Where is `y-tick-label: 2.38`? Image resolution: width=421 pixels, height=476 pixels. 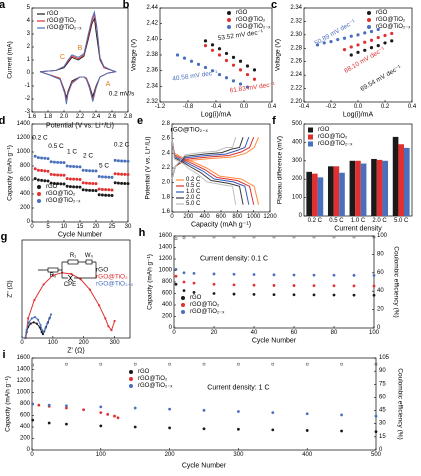
y-tick-label: 2.38 is located at coordinates (152, 55).